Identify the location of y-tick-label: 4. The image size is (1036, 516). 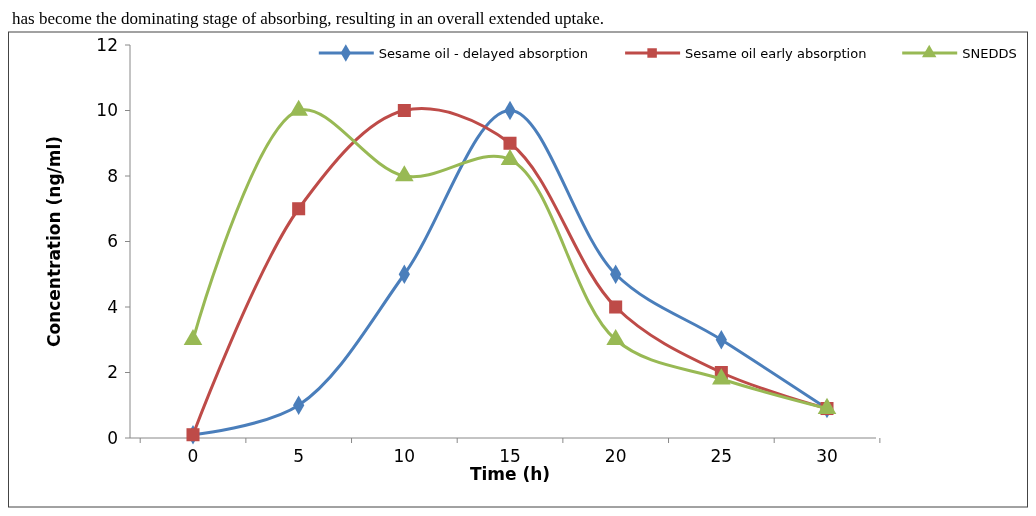
(112, 306).